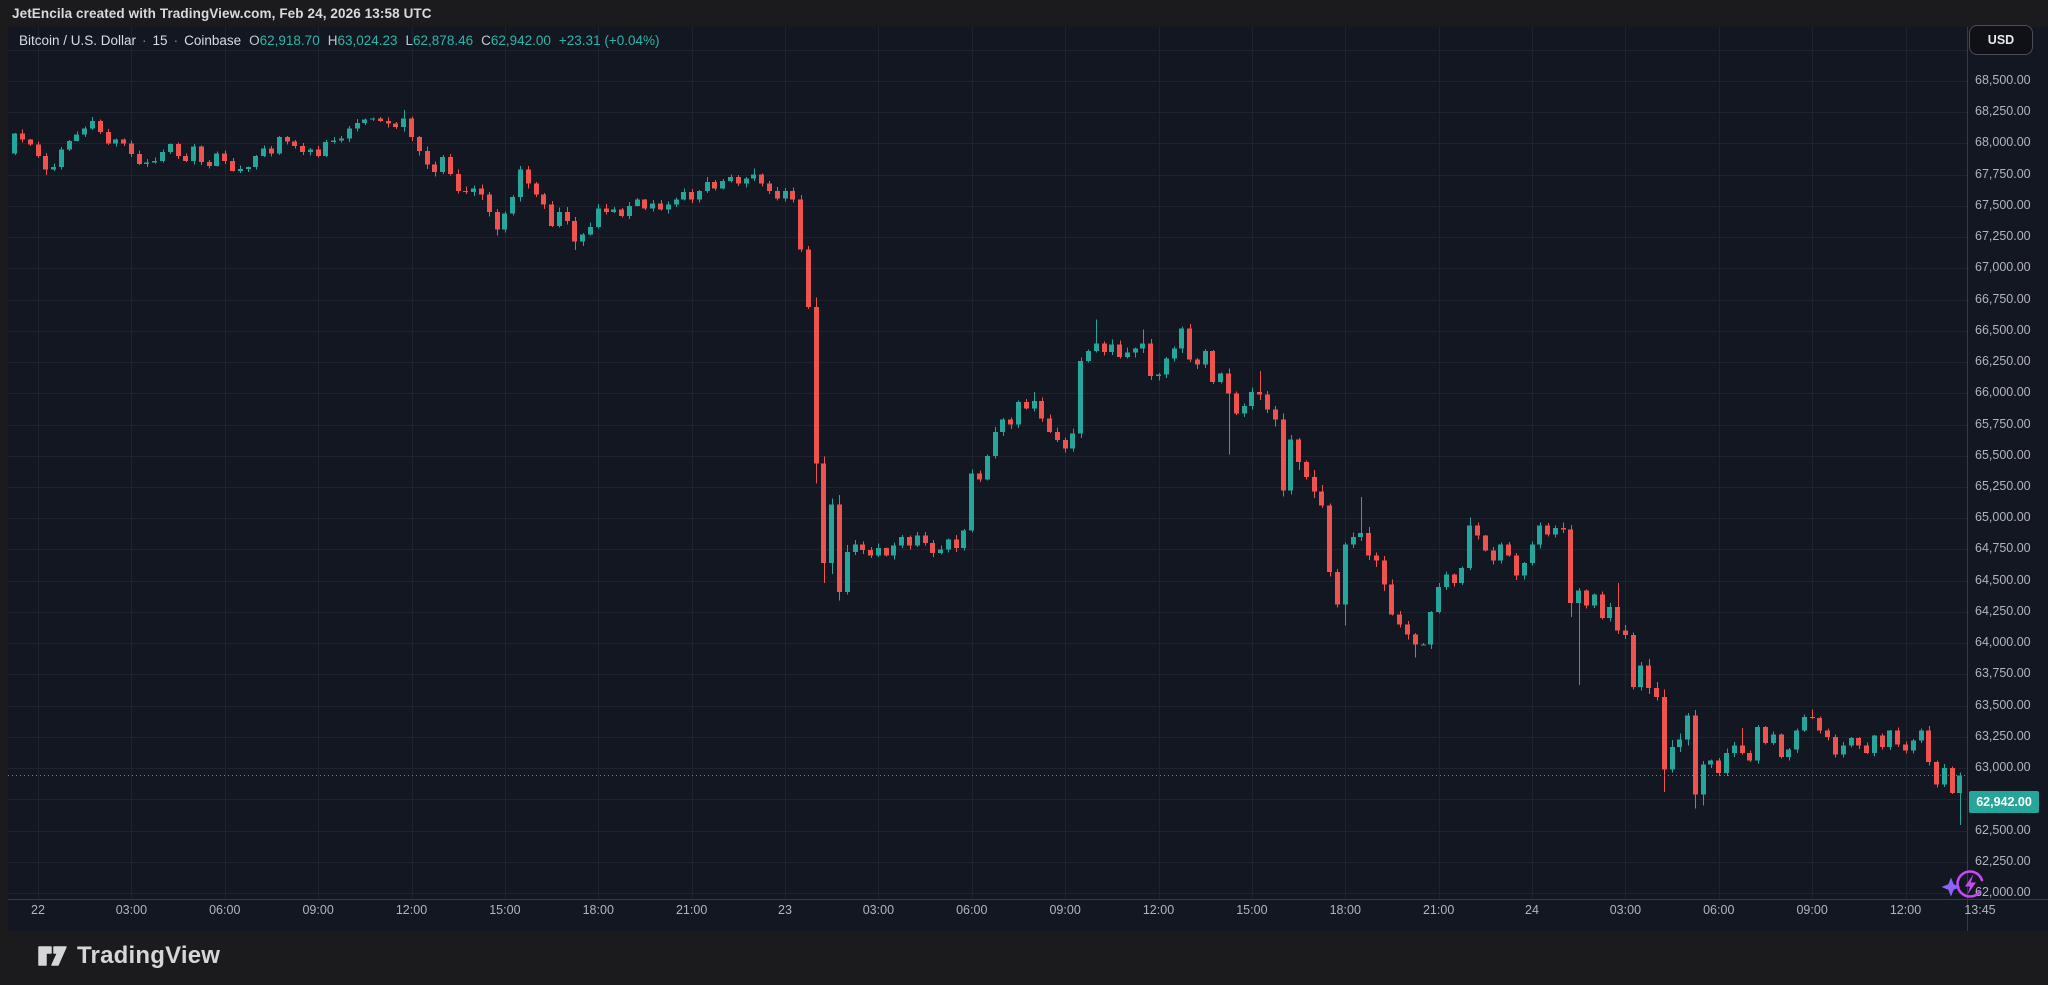 The image size is (2048, 985). I want to click on price-axis-label: 66,250.00, so click(2003, 361).